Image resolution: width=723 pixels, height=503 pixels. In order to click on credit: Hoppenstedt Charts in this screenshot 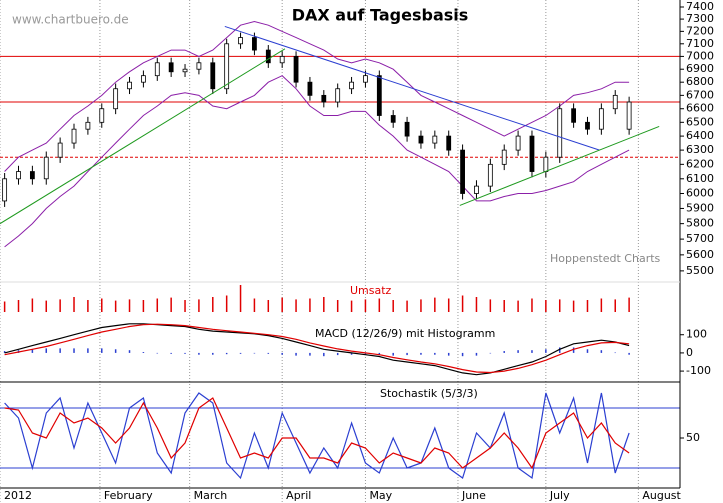, I will do `click(605, 258)`.